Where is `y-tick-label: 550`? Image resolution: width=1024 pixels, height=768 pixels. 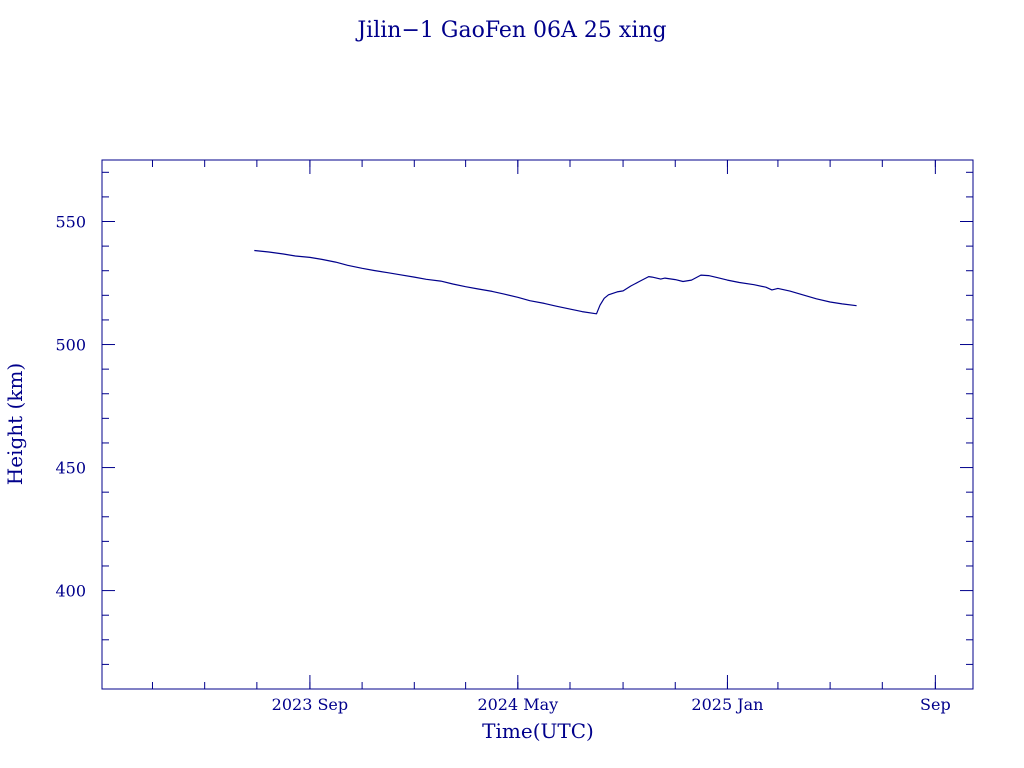 y-tick-label: 550 is located at coordinates (70, 222).